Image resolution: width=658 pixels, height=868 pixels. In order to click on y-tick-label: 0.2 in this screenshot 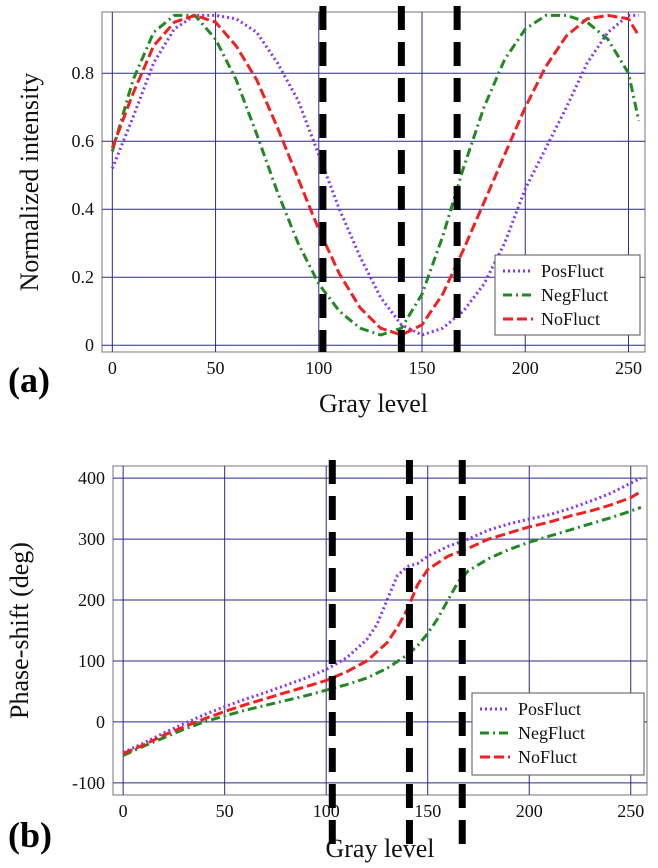, I will do `click(83, 277)`.